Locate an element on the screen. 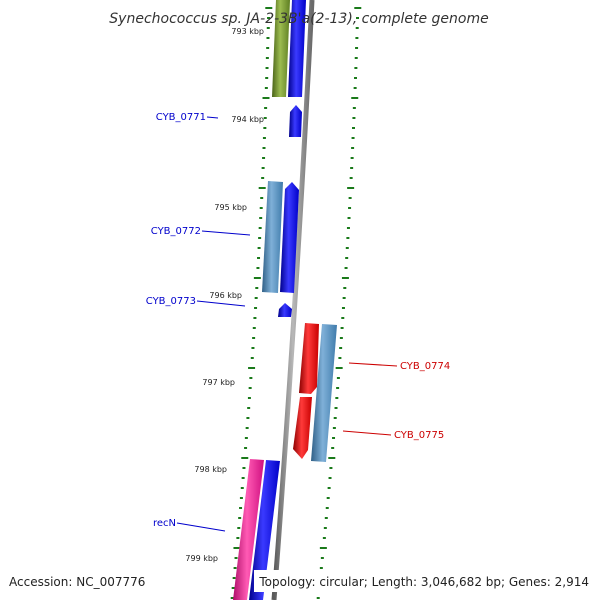 This screenshot has width=600, height=600. kbp-label-797: 797 kbp is located at coordinates (218, 382).